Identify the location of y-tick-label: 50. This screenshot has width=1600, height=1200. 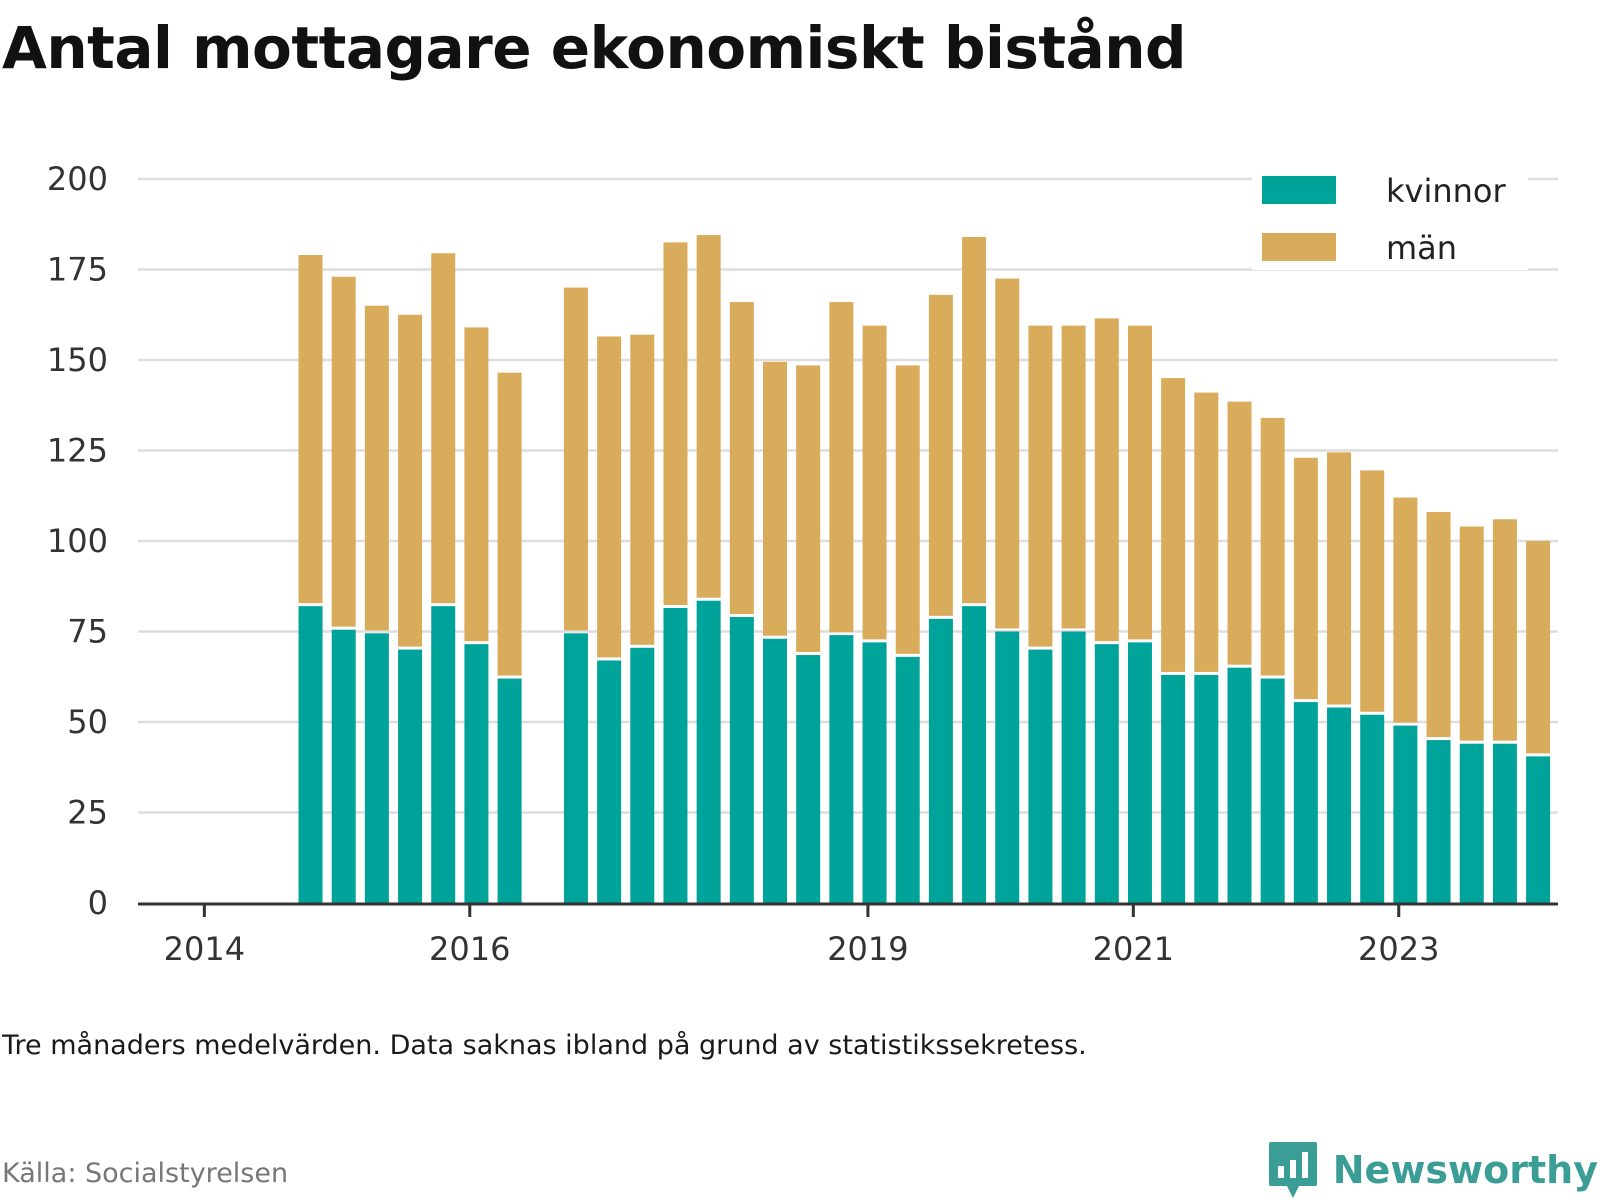
(87, 722).